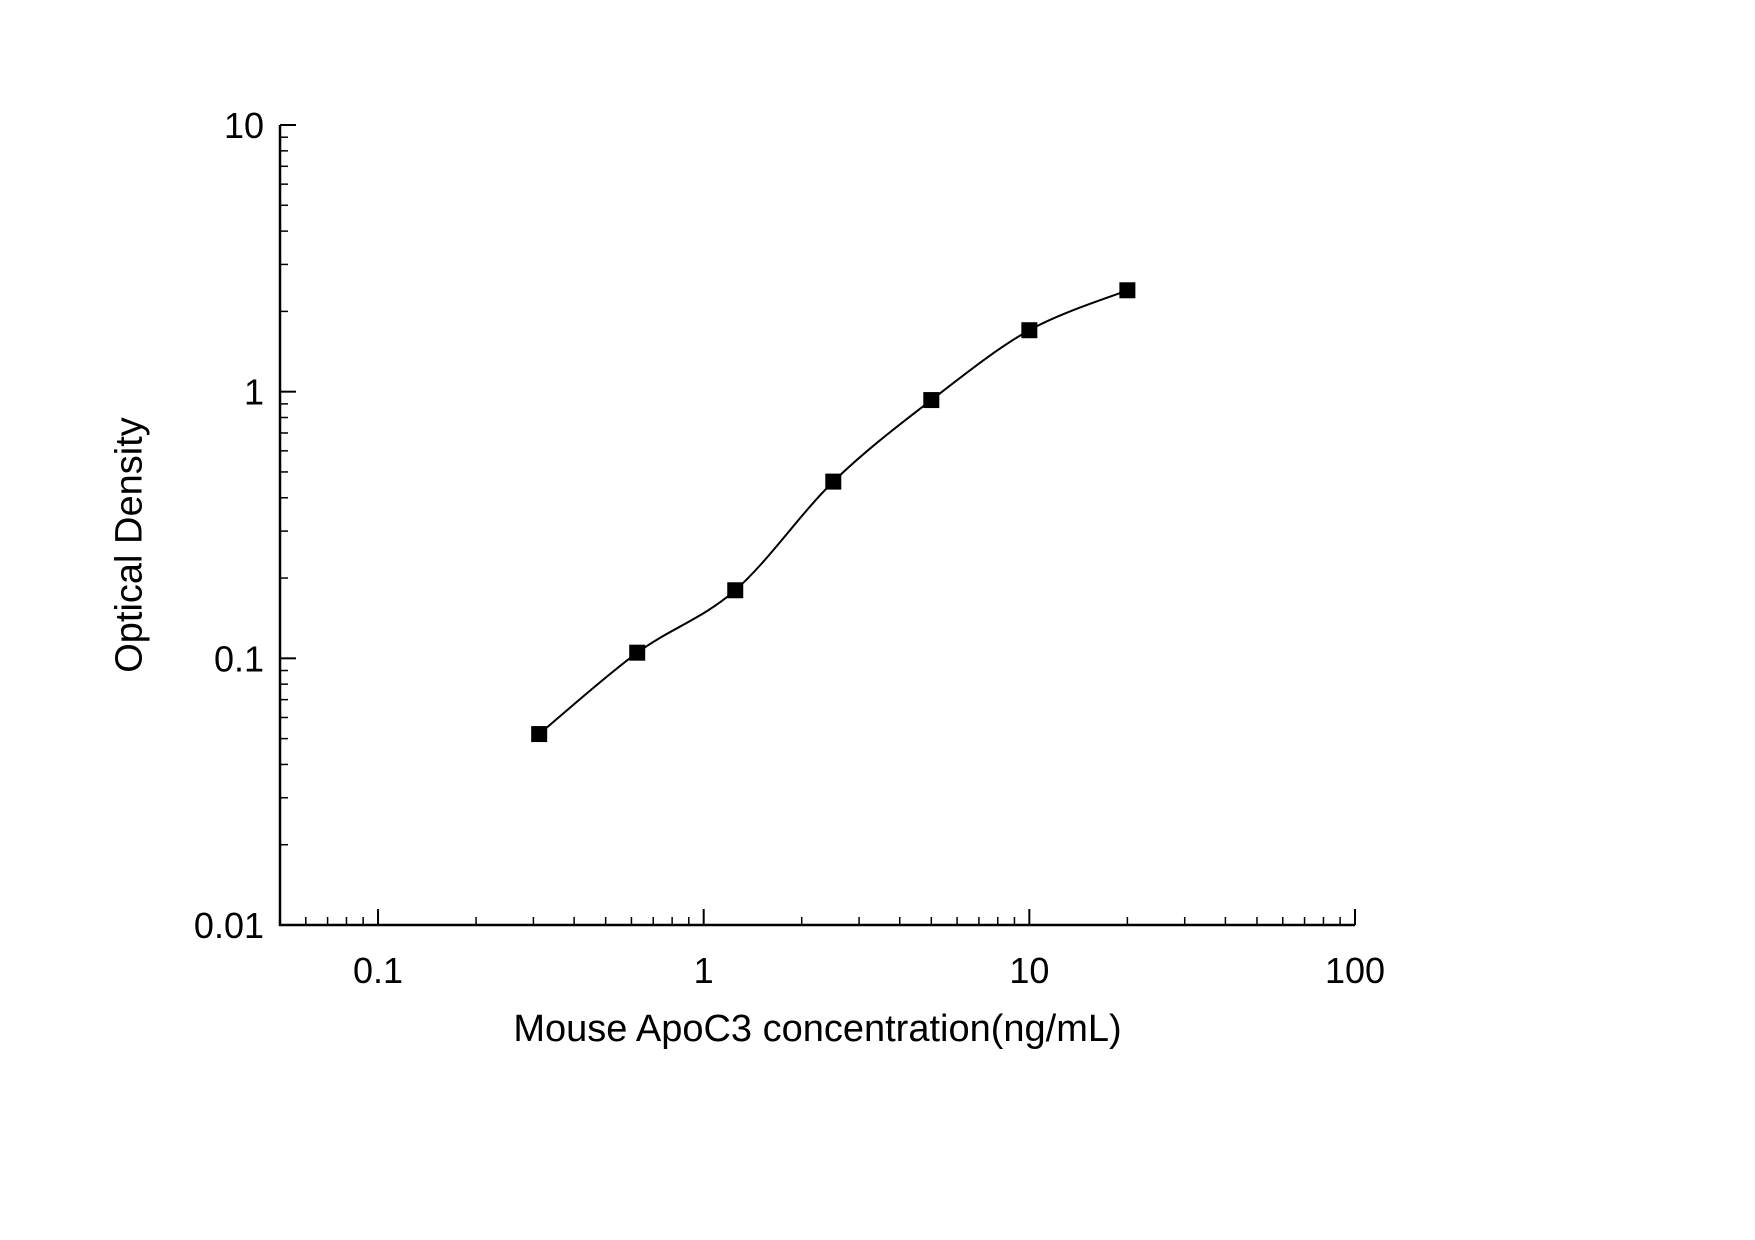 The width and height of the screenshot is (1755, 1240). What do you see at coordinates (229, 925) in the screenshot?
I see `y-tick-label: 0.01` at bounding box center [229, 925].